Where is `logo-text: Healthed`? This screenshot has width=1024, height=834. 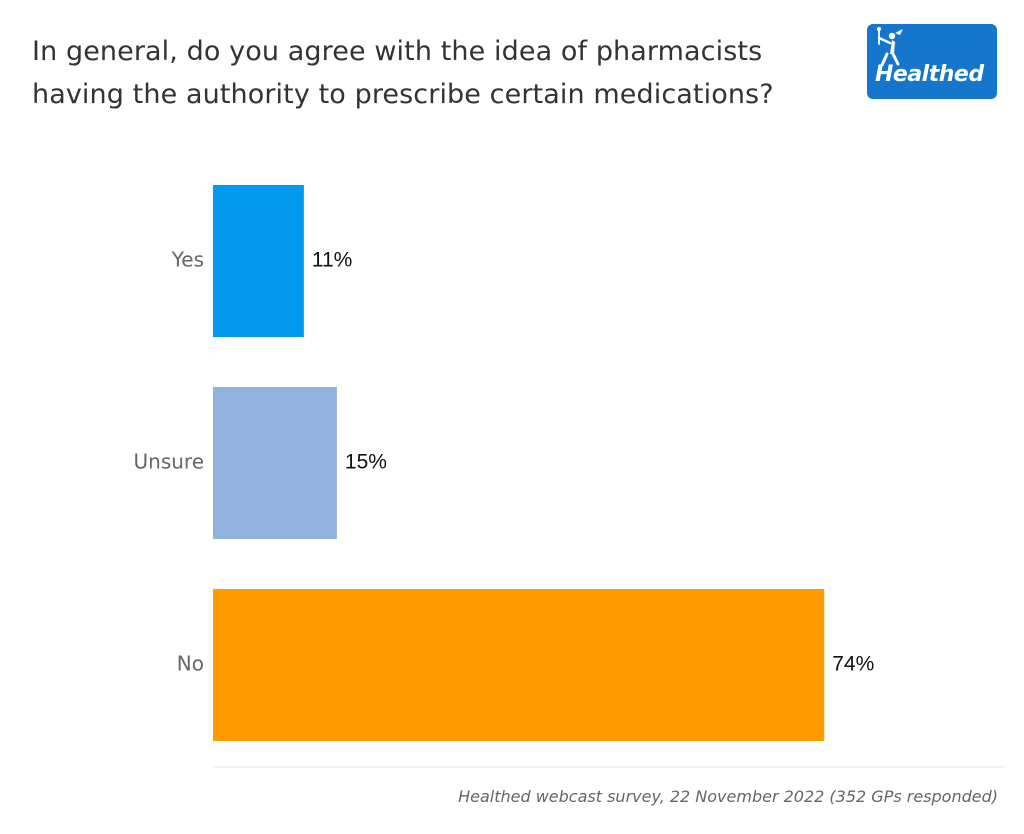 logo-text: Healthed is located at coordinates (929, 74).